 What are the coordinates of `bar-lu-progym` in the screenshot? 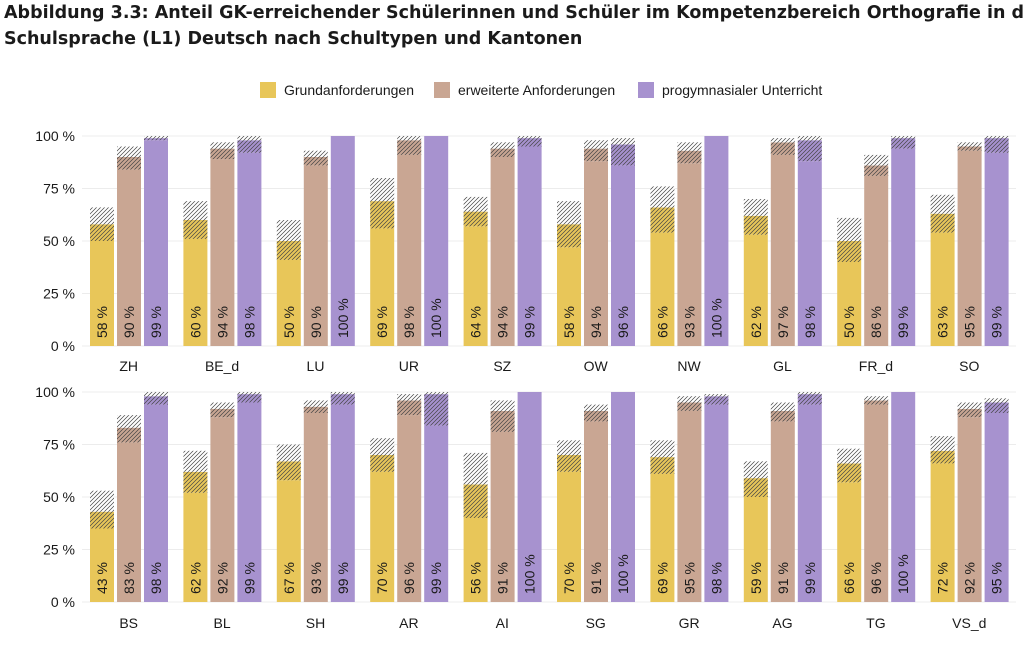 It's located at (342, 241).